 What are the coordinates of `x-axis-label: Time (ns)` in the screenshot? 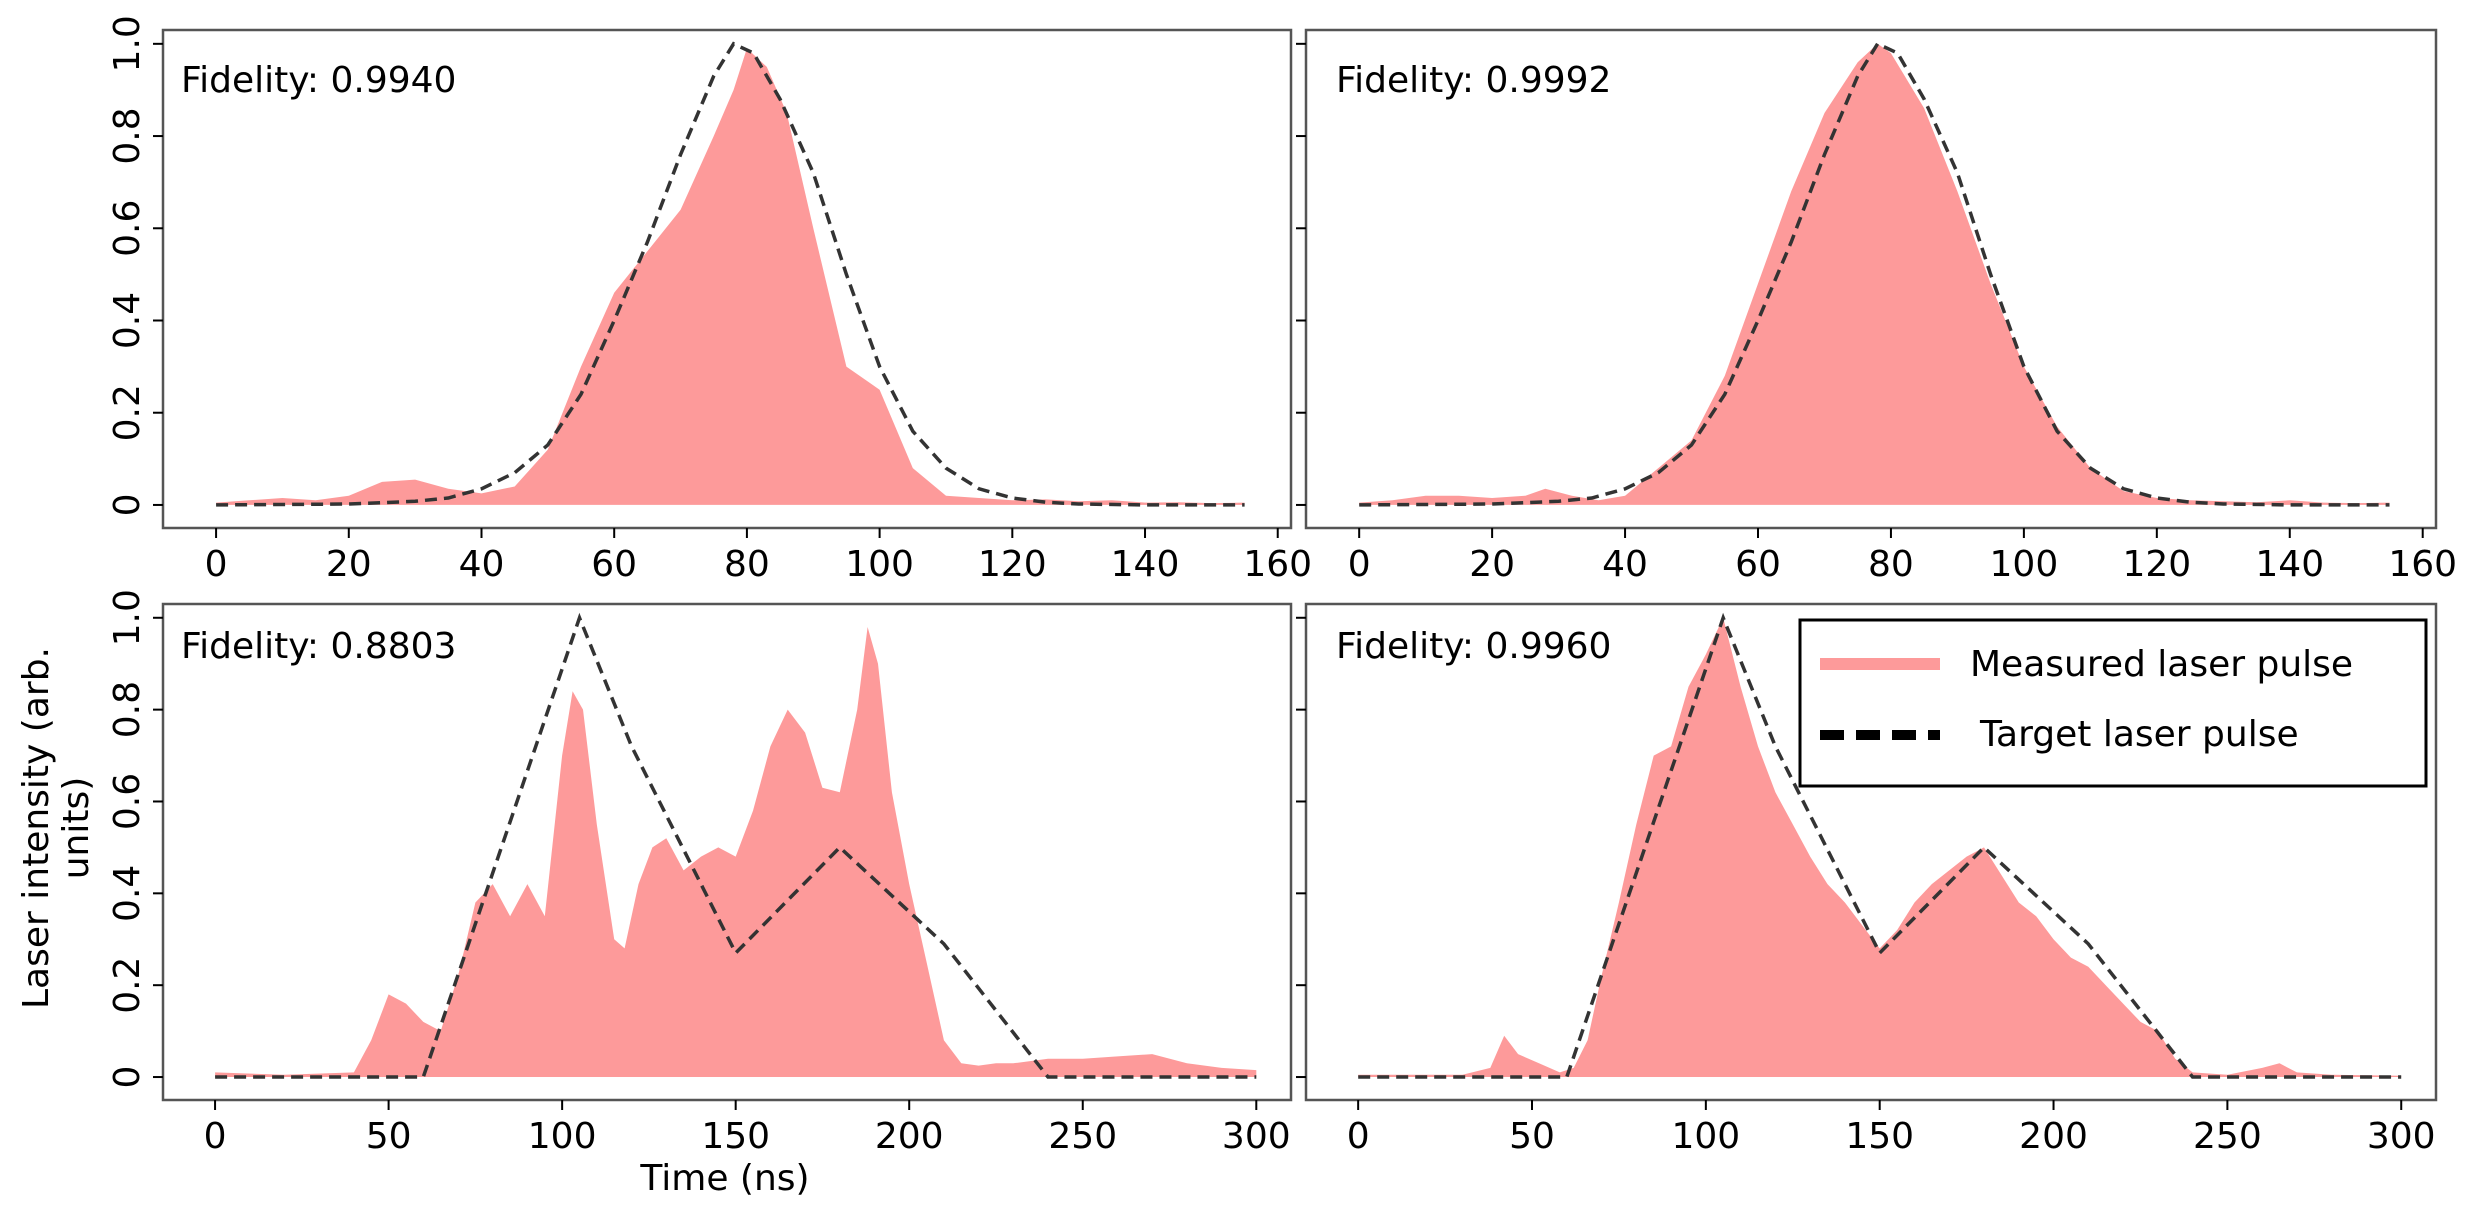 It's located at (724, 1178).